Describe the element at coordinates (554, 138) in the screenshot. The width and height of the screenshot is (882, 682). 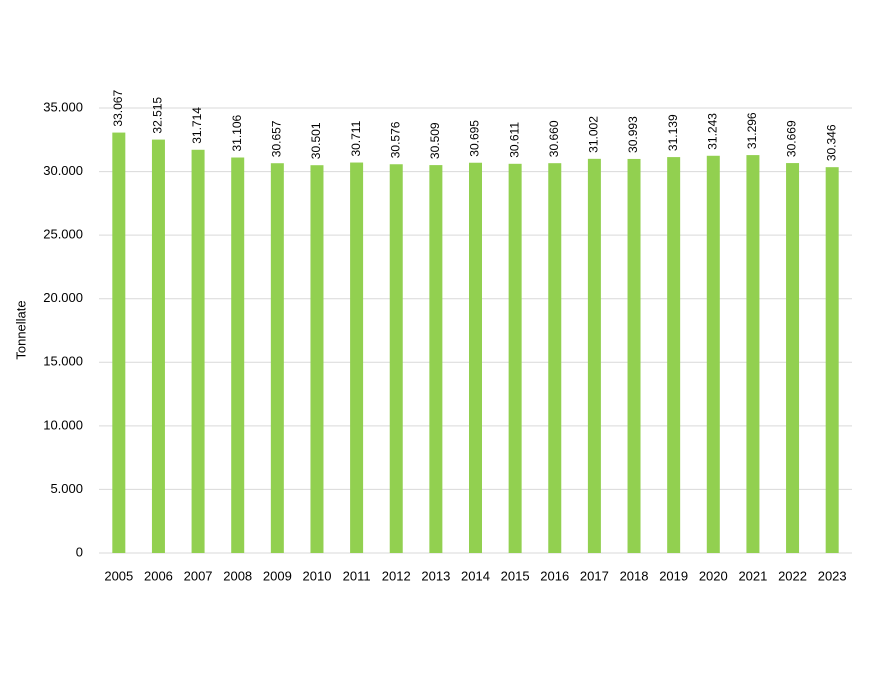
I see `data-label: 30.660` at that location.